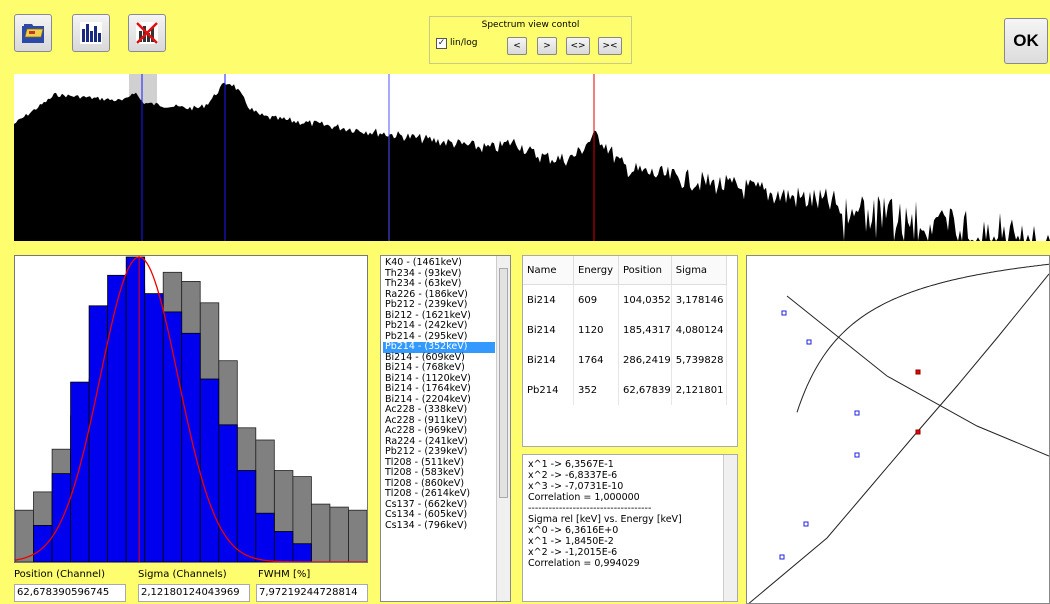 This screenshot has height=604, width=1050. I want to click on fit-results-line: x^1 -> 6,3567E-1, so click(571, 464).